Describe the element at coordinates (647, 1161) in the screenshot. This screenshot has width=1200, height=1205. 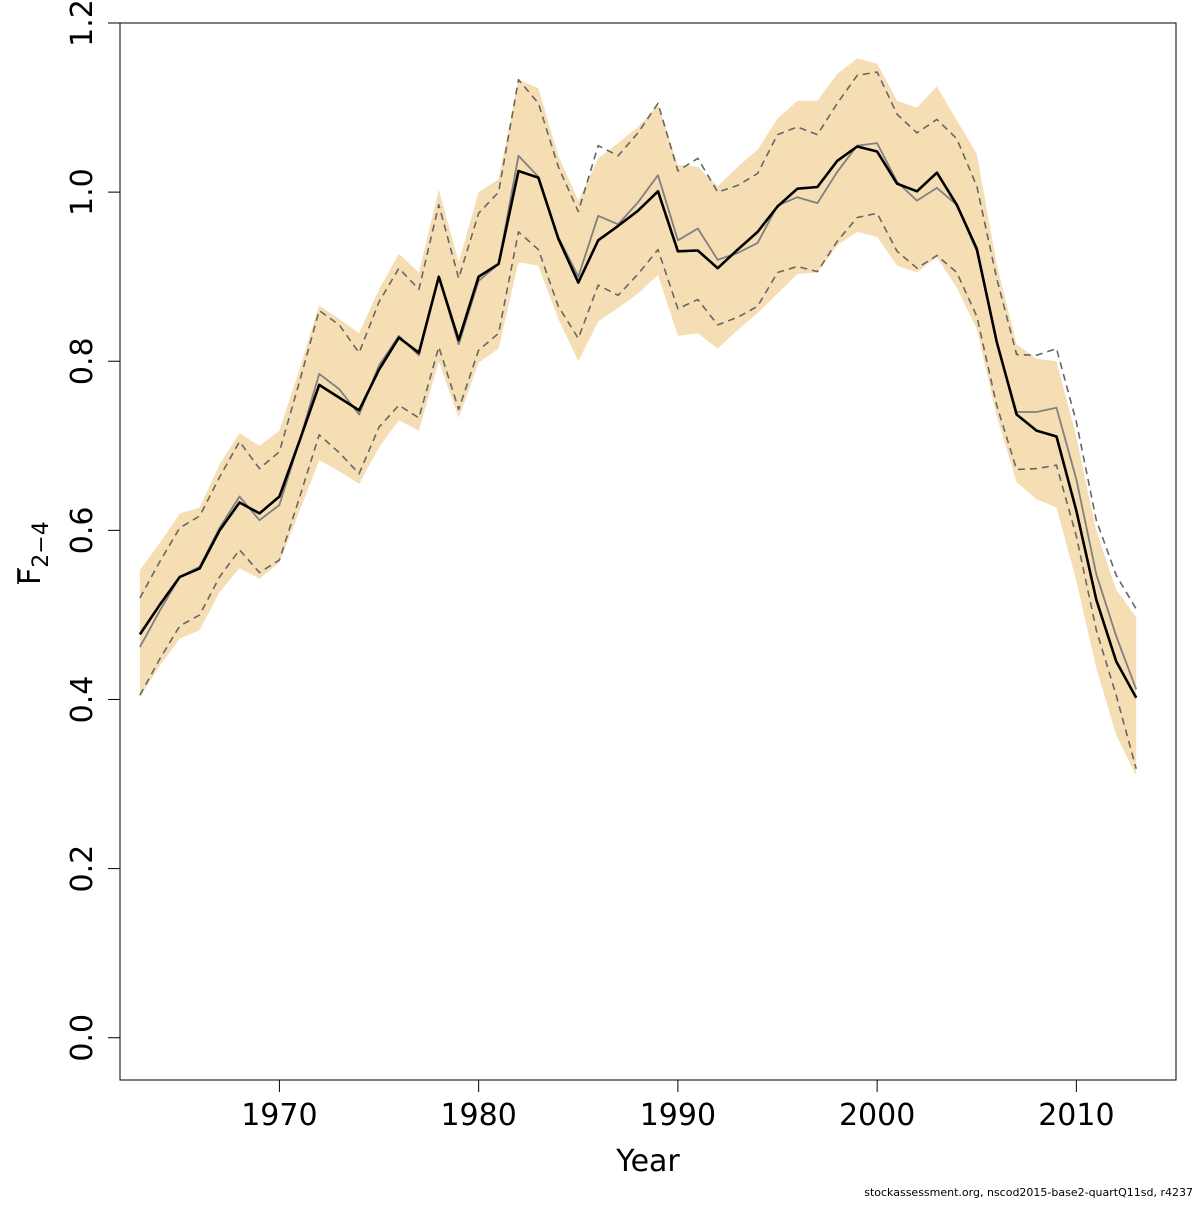
I see `x-axis-title: Year` at that location.